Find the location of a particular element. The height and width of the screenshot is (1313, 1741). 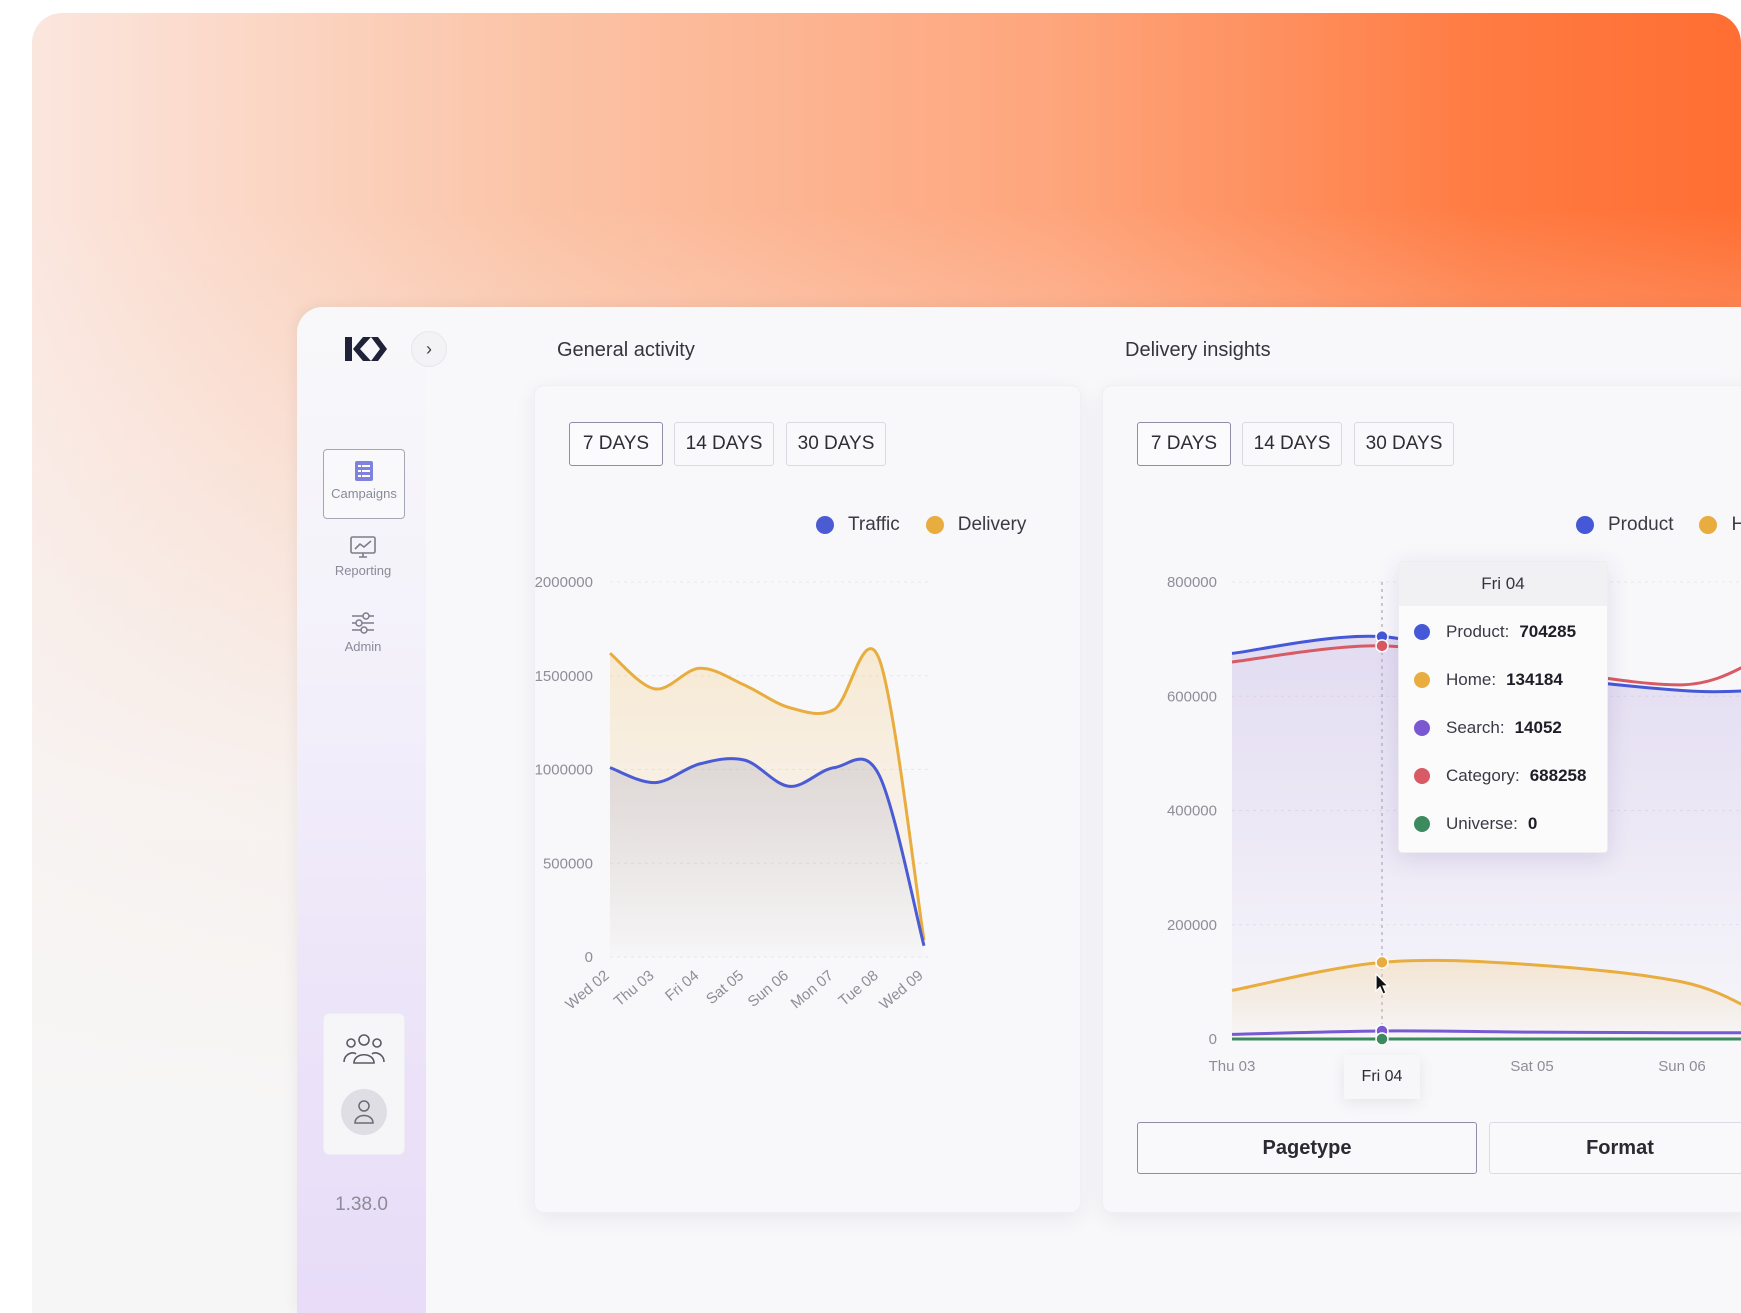

tooltip-label: Category: is located at coordinates (1483, 775).